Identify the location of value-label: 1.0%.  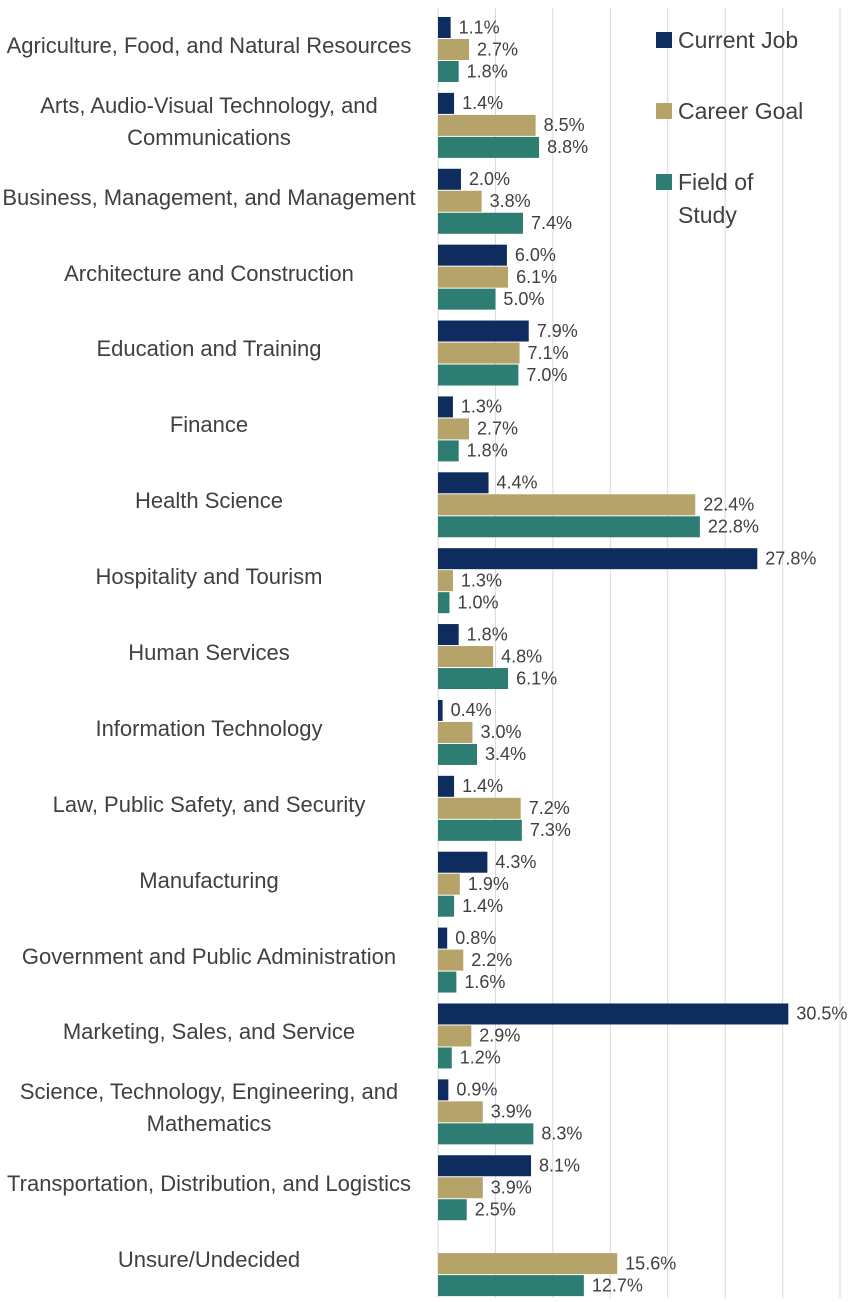
(477, 602).